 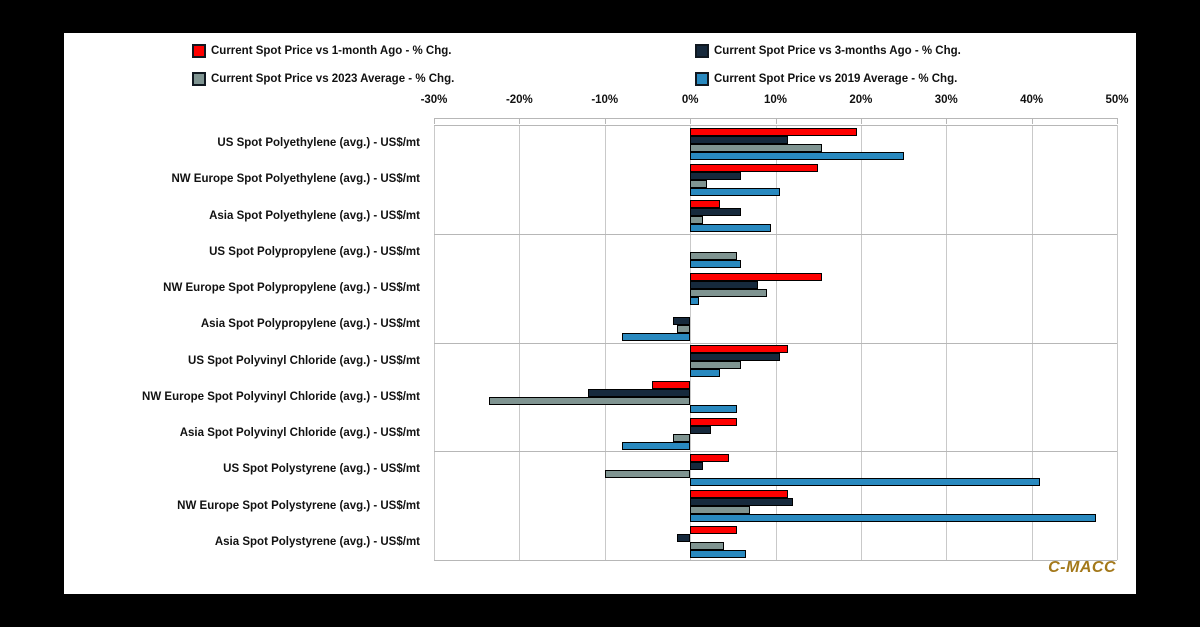 I want to click on x-tick-label: 50%, so click(x=1117, y=100).